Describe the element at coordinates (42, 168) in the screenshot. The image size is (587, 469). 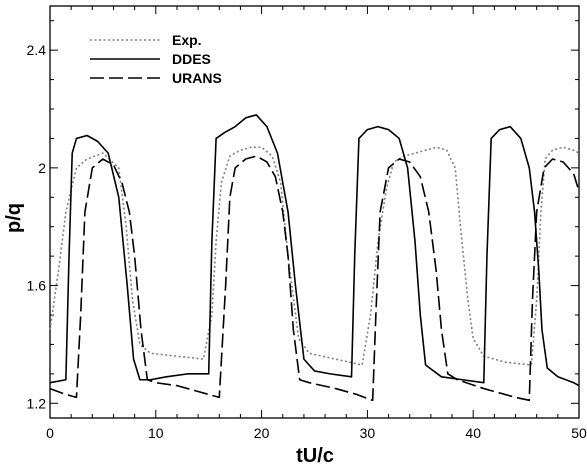
I see `y-tick-label: 2` at that location.